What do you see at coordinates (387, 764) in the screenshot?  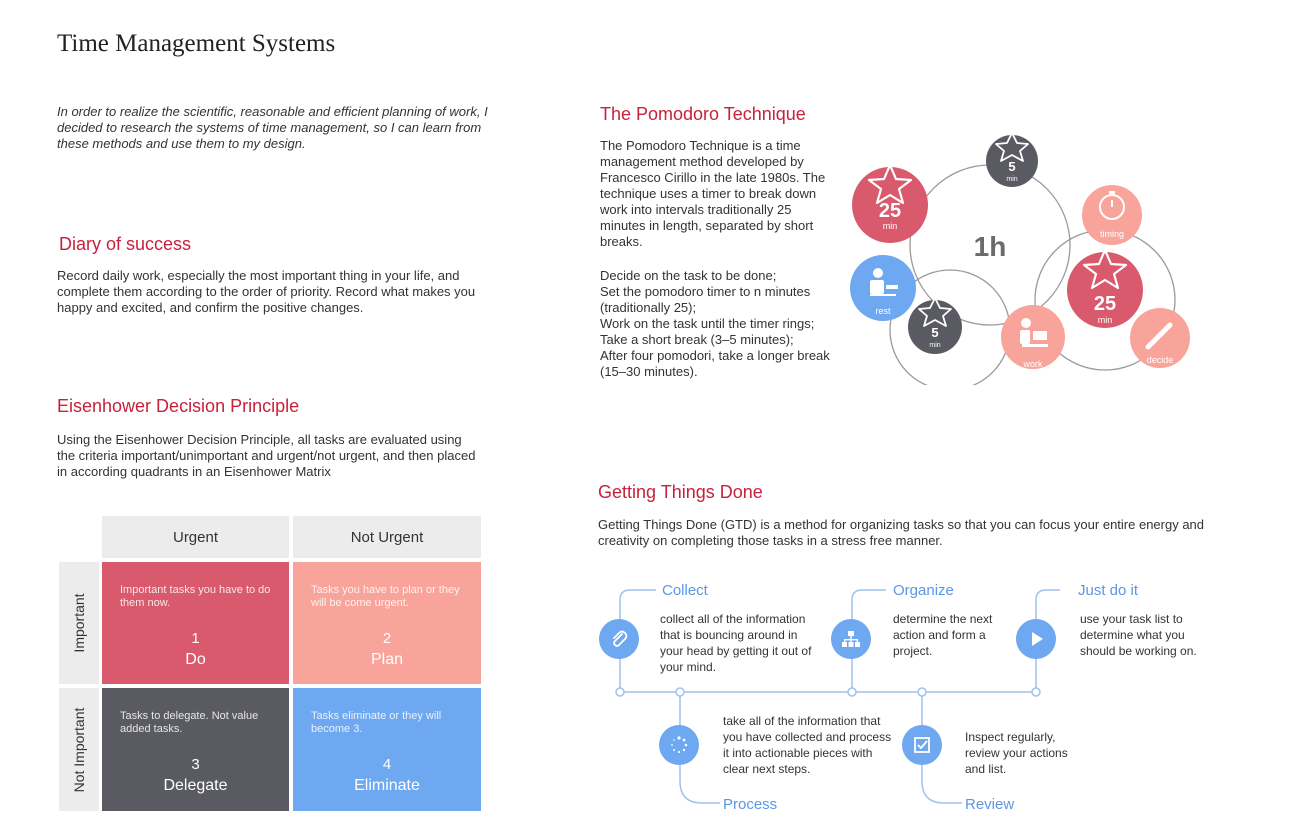 I see `quadrant-number: 4` at bounding box center [387, 764].